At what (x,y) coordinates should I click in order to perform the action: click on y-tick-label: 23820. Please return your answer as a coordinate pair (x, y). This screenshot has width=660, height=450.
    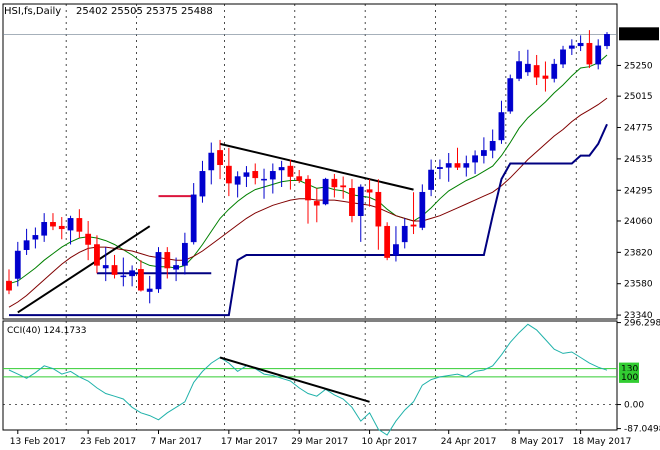
    Looking at the image, I should click on (638, 253).